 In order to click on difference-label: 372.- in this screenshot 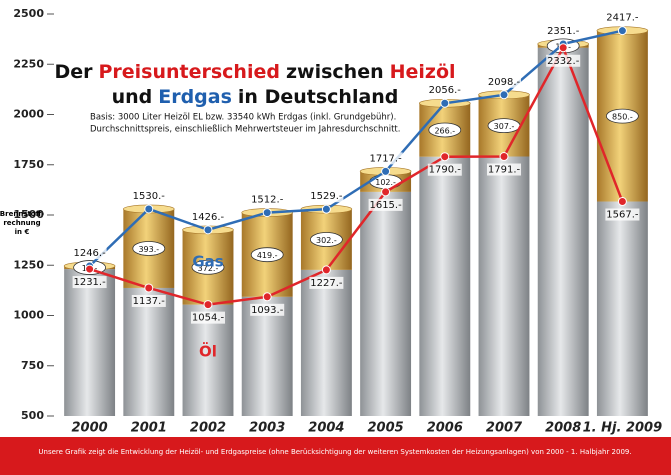, I will do `click(208, 268)`.